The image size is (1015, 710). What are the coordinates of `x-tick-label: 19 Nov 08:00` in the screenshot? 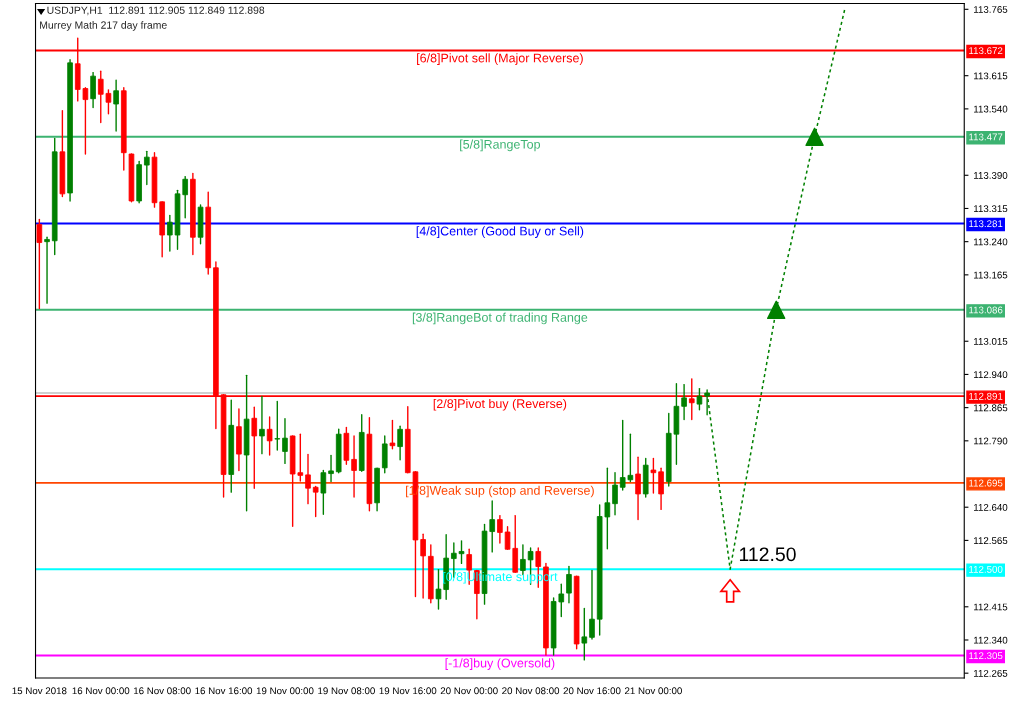 It's located at (346, 691).